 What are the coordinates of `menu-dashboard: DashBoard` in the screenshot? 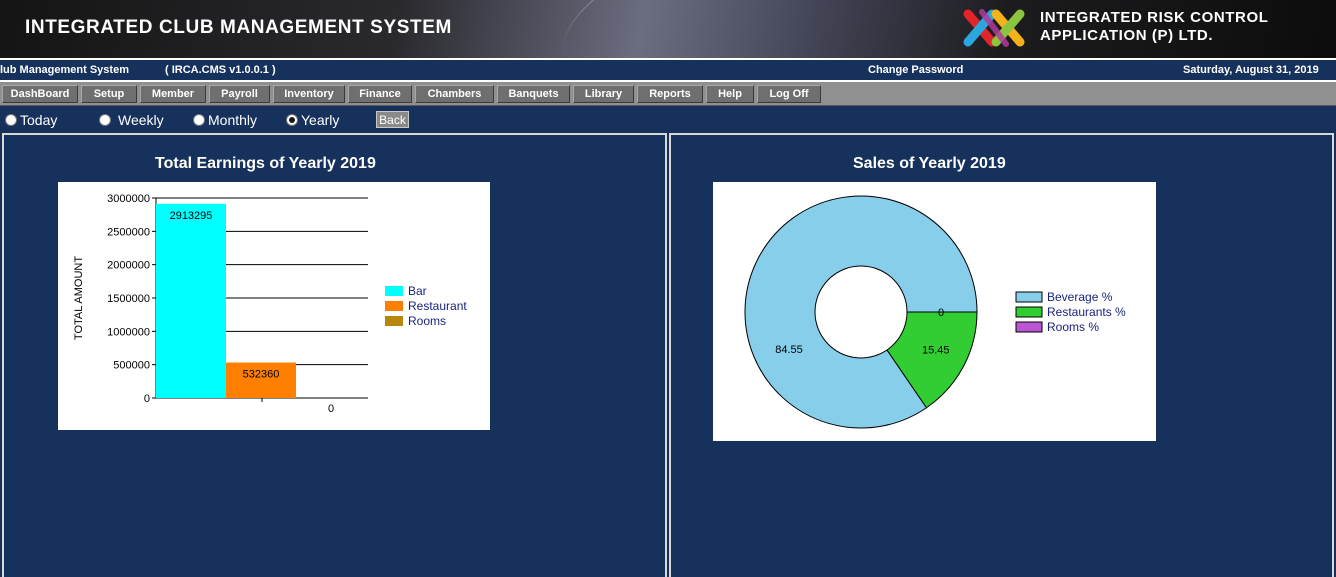 It's located at (40, 94).